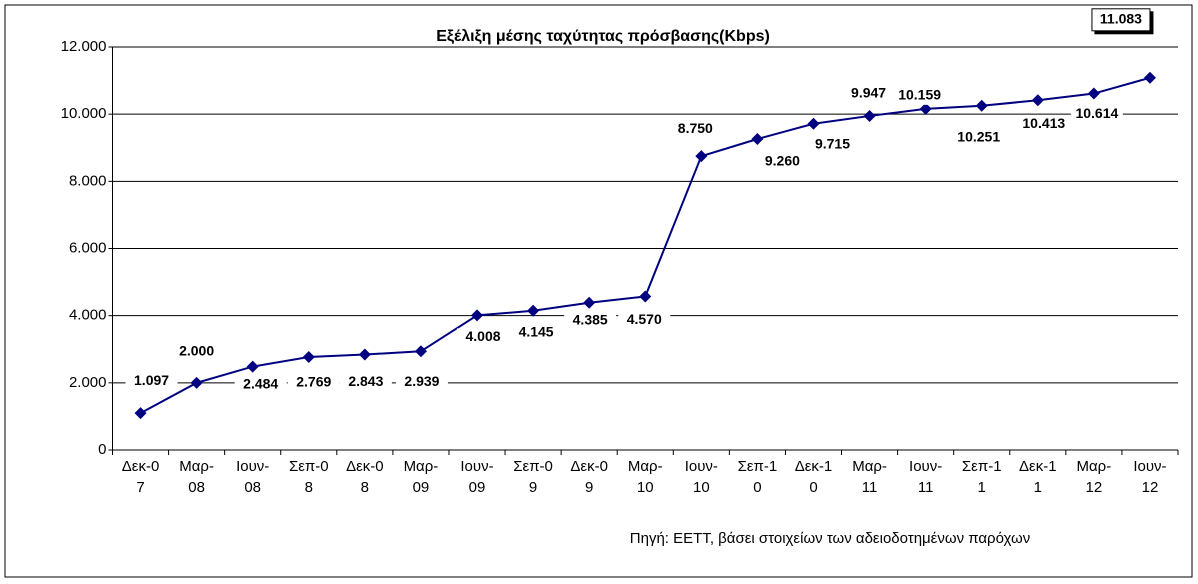  What do you see at coordinates (253, 477) in the screenshot?
I see `x-tick-label: Ιουν-08` at bounding box center [253, 477].